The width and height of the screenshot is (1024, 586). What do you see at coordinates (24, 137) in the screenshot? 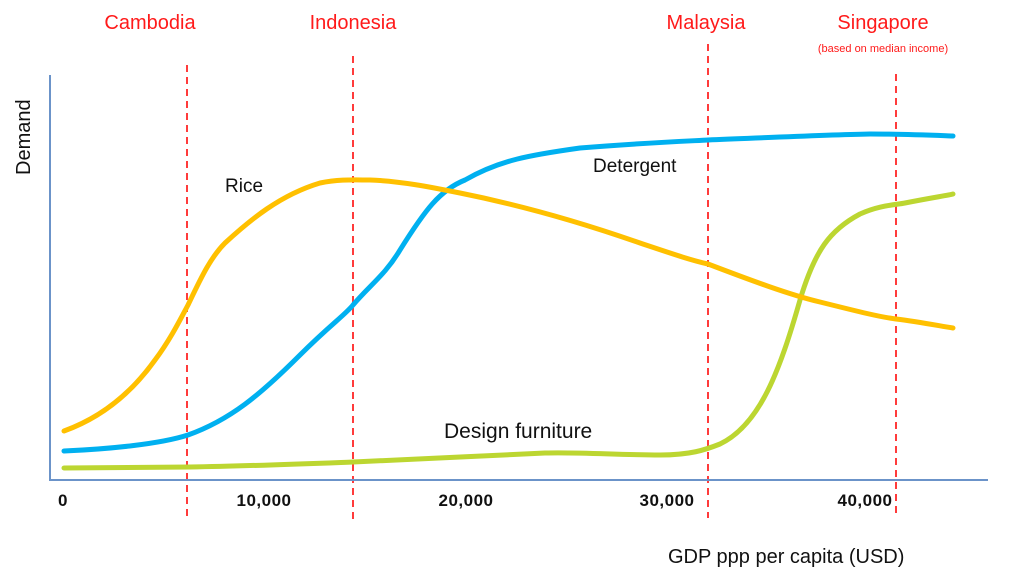
I see `y-axis-title: Demand` at bounding box center [24, 137].